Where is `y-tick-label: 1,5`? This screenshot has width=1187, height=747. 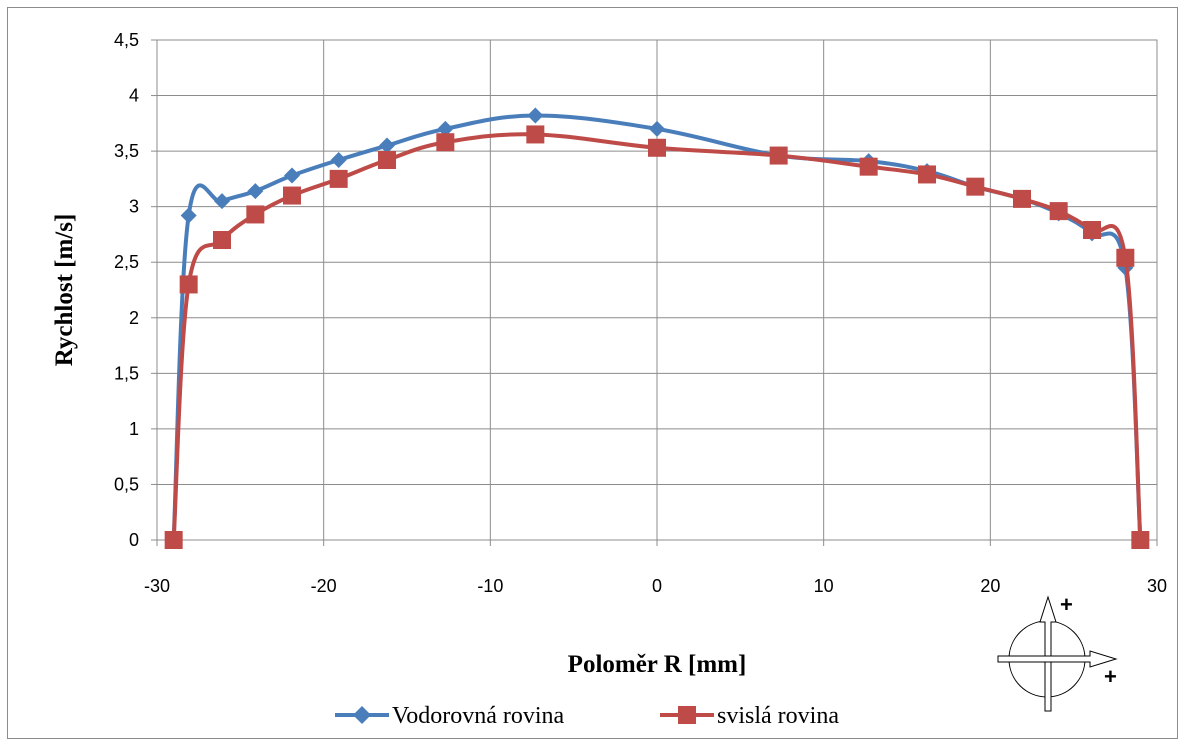
y-tick-label: 1,5 is located at coordinates (126, 373).